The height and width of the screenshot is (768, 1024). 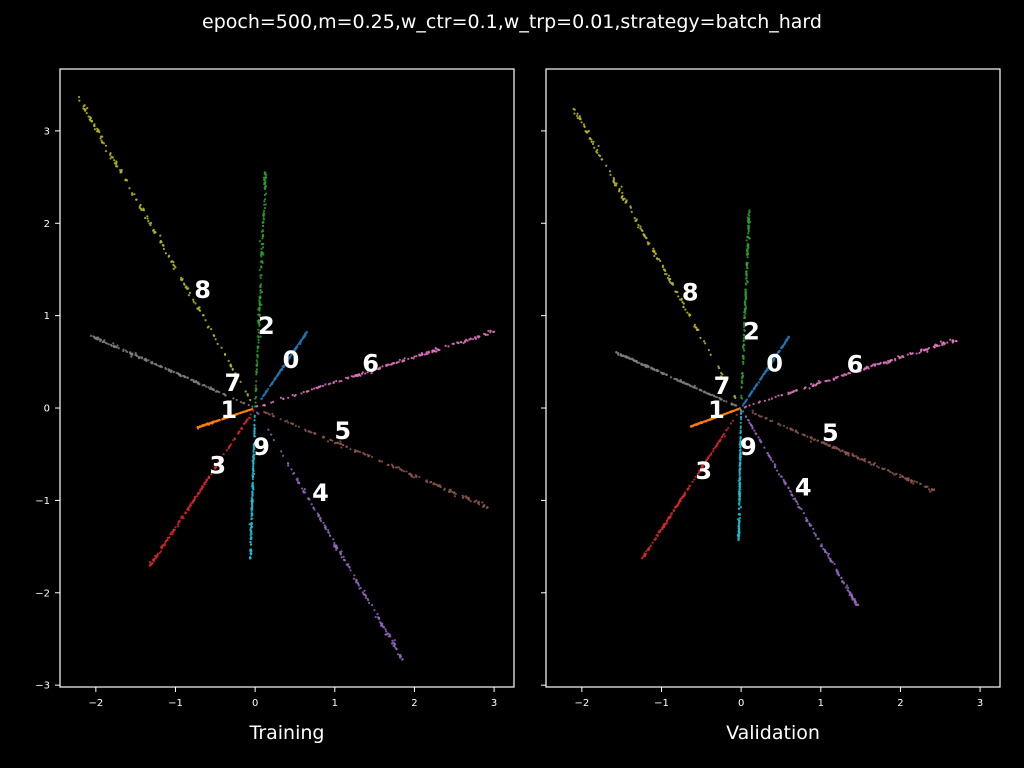 I want to click on series-1-points, so click(x=715, y=417).